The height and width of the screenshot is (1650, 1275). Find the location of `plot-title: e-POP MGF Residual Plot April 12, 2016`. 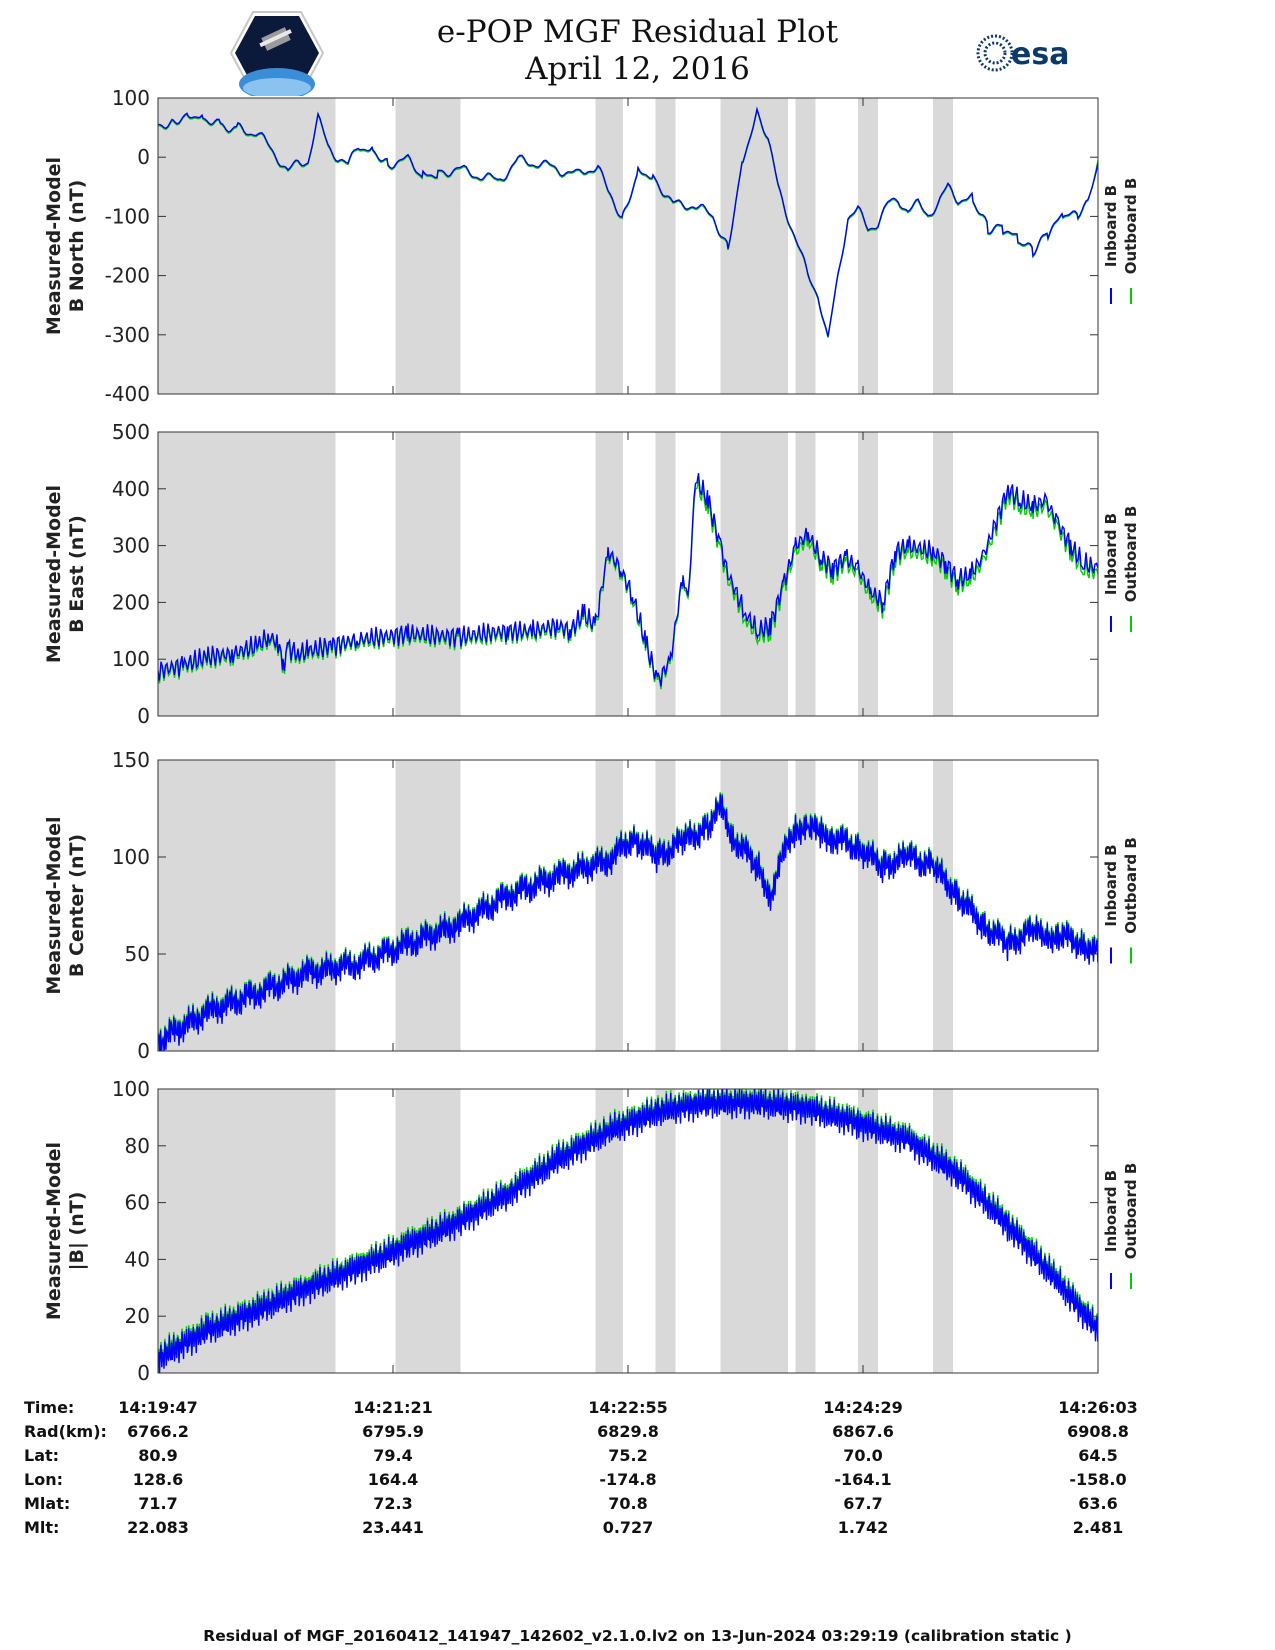

plot-title: e-POP MGF Residual Plot April 12, 2016 is located at coordinates (637, 51).